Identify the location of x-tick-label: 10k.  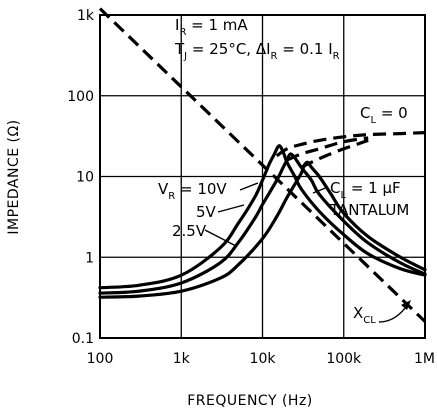
(263, 359).